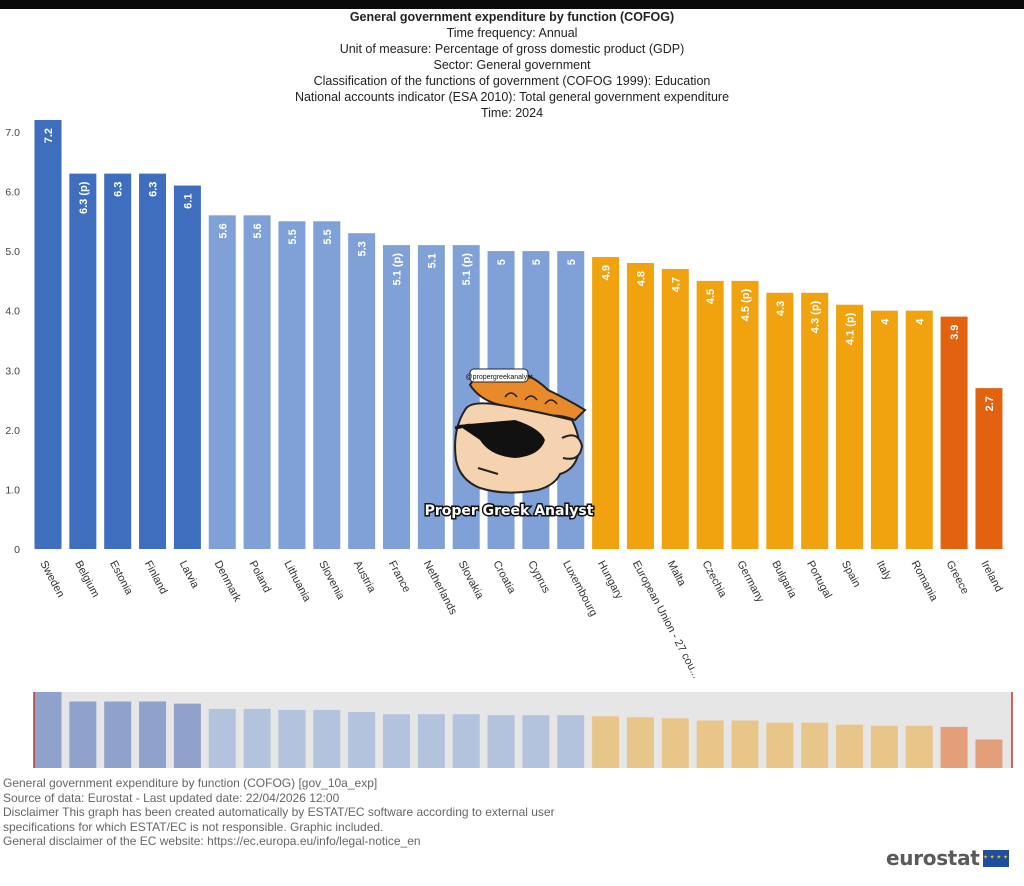 Image resolution: width=1024 pixels, height=886 pixels. I want to click on bar-germany, so click(745, 414).